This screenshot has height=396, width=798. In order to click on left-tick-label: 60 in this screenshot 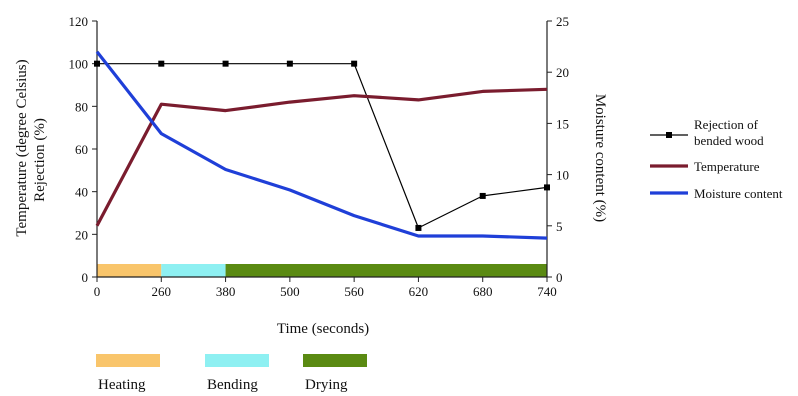, I will do `click(81, 149)`.